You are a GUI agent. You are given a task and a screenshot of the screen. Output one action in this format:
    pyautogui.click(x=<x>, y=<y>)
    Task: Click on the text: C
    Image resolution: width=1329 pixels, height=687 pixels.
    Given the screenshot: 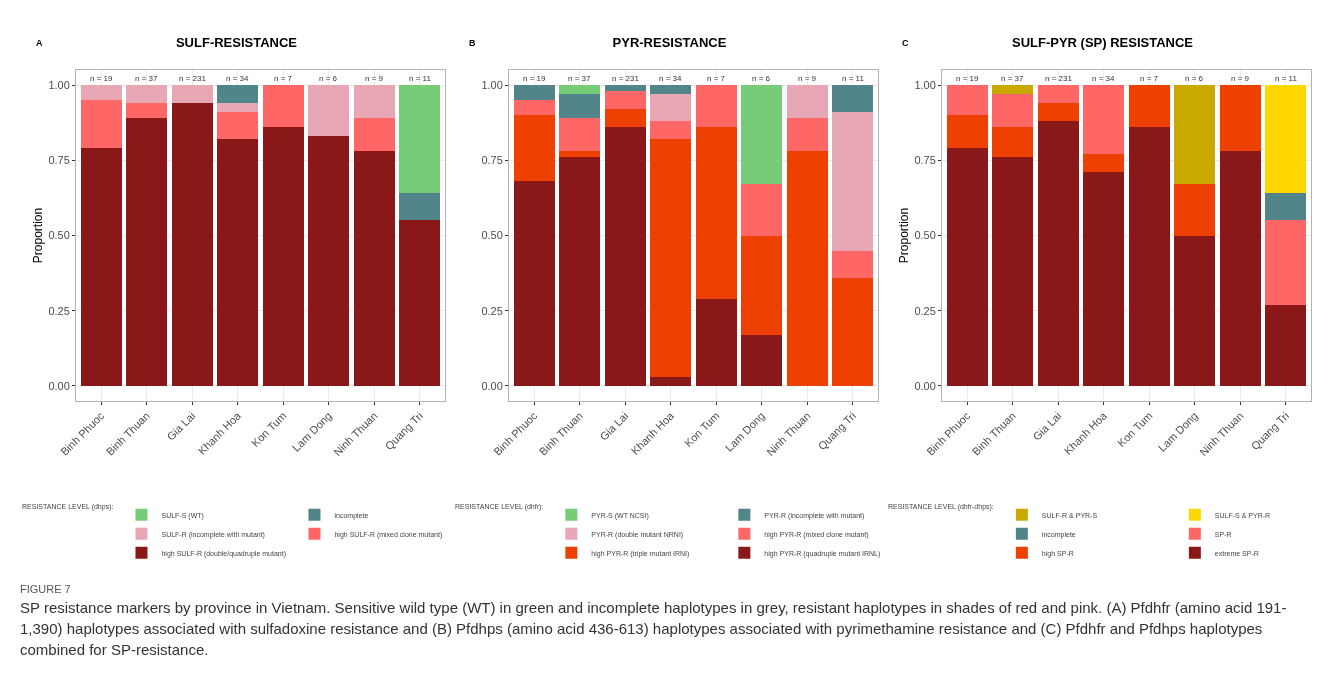 What is the action you would take?
    pyautogui.click(x=905, y=43)
    